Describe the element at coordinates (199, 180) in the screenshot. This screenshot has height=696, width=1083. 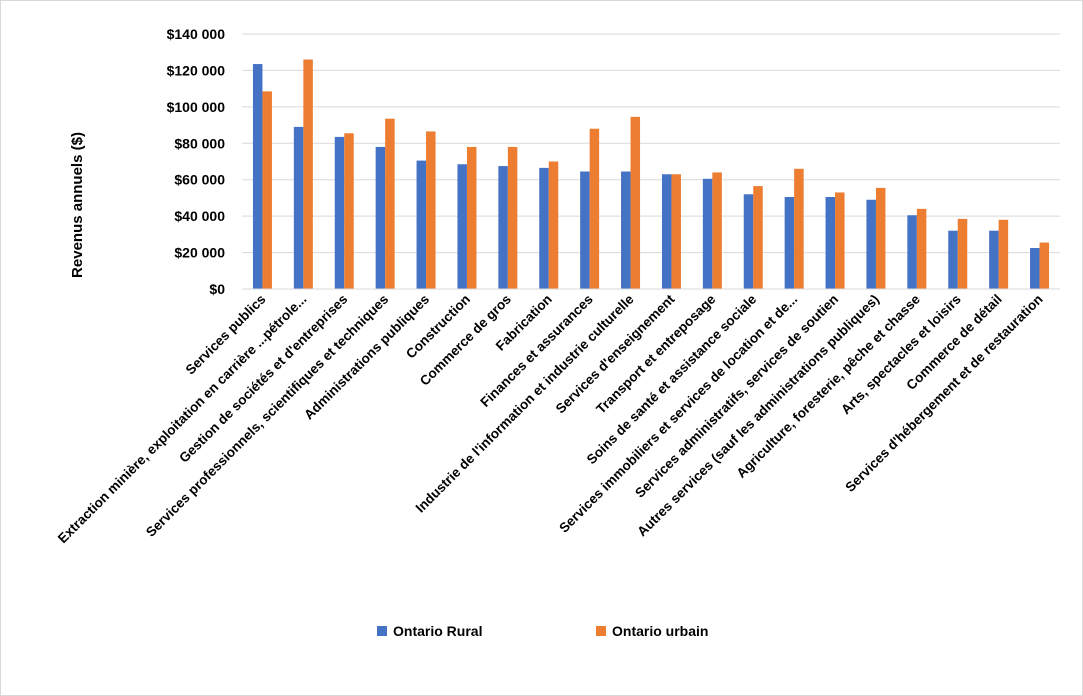
I see `y-tick-label: $60 000` at that location.